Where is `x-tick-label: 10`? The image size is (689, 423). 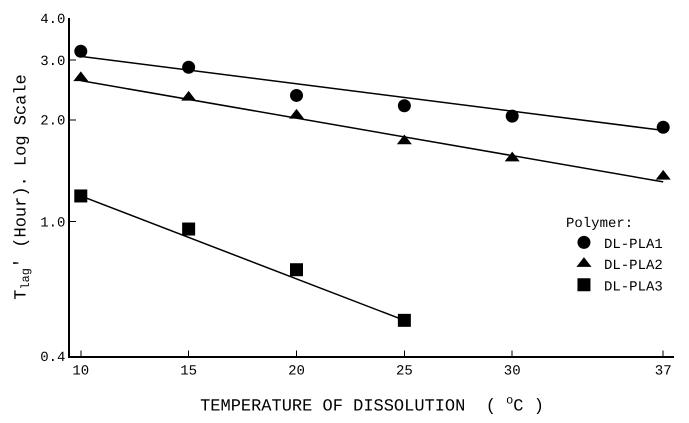 x-tick-label: 10 is located at coordinates (81, 372).